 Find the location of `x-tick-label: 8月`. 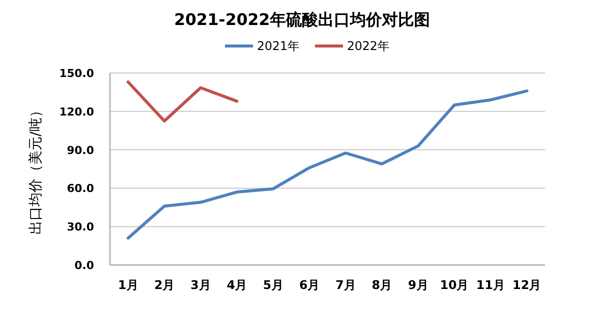

x-tick-label: 8月 is located at coordinates (382, 285).